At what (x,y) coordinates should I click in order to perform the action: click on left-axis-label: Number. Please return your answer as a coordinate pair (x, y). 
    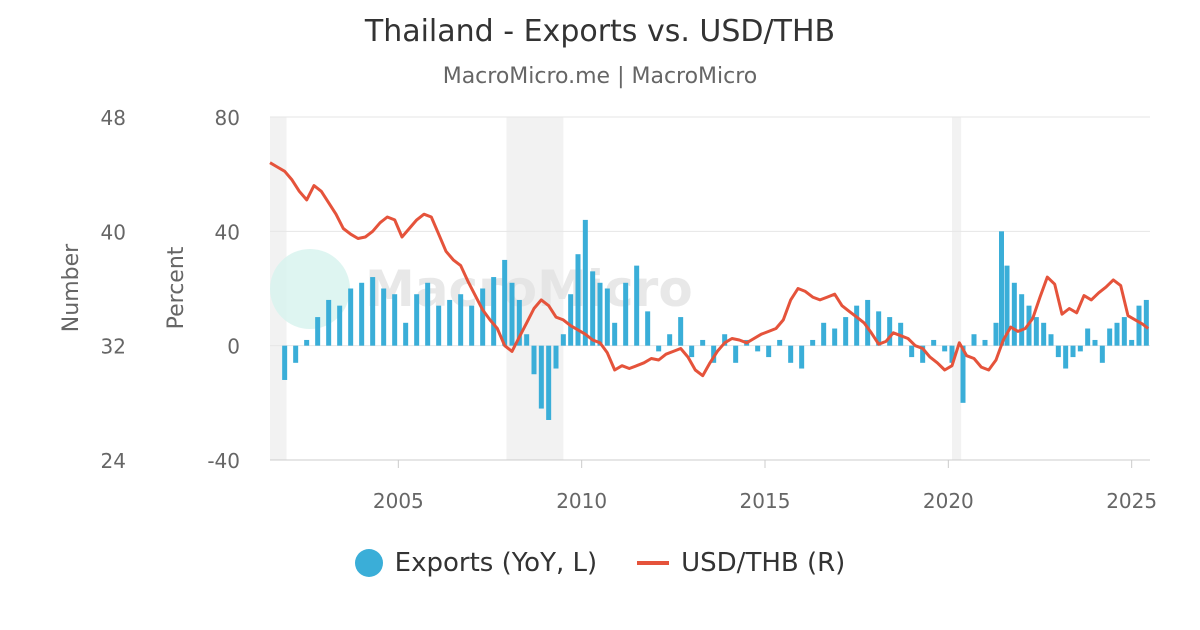
    Looking at the image, I should click on (71, 287).